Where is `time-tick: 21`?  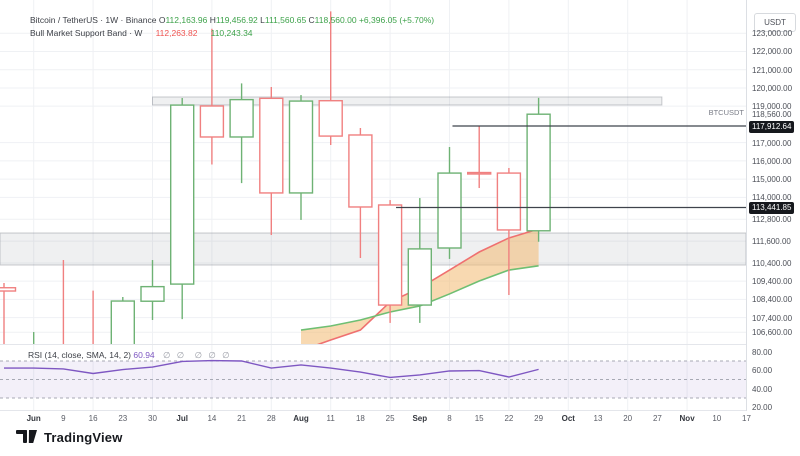 time-tick: 21 is located at coordinates (242, 418).